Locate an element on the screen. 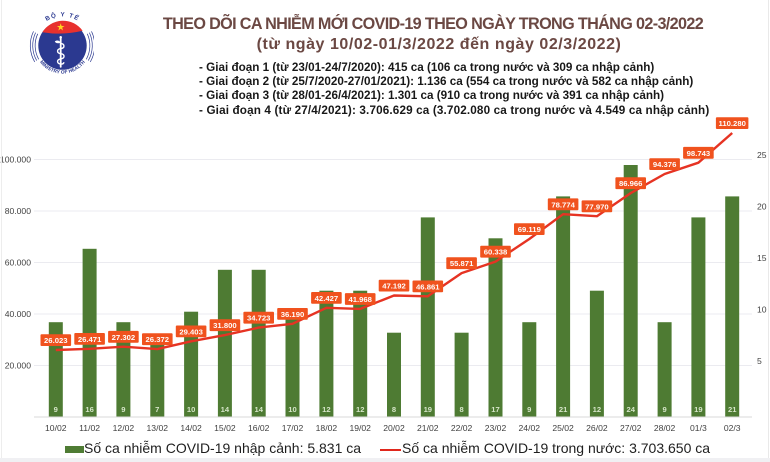  svg-text: 77.970 is located at coordinates (597, 206).